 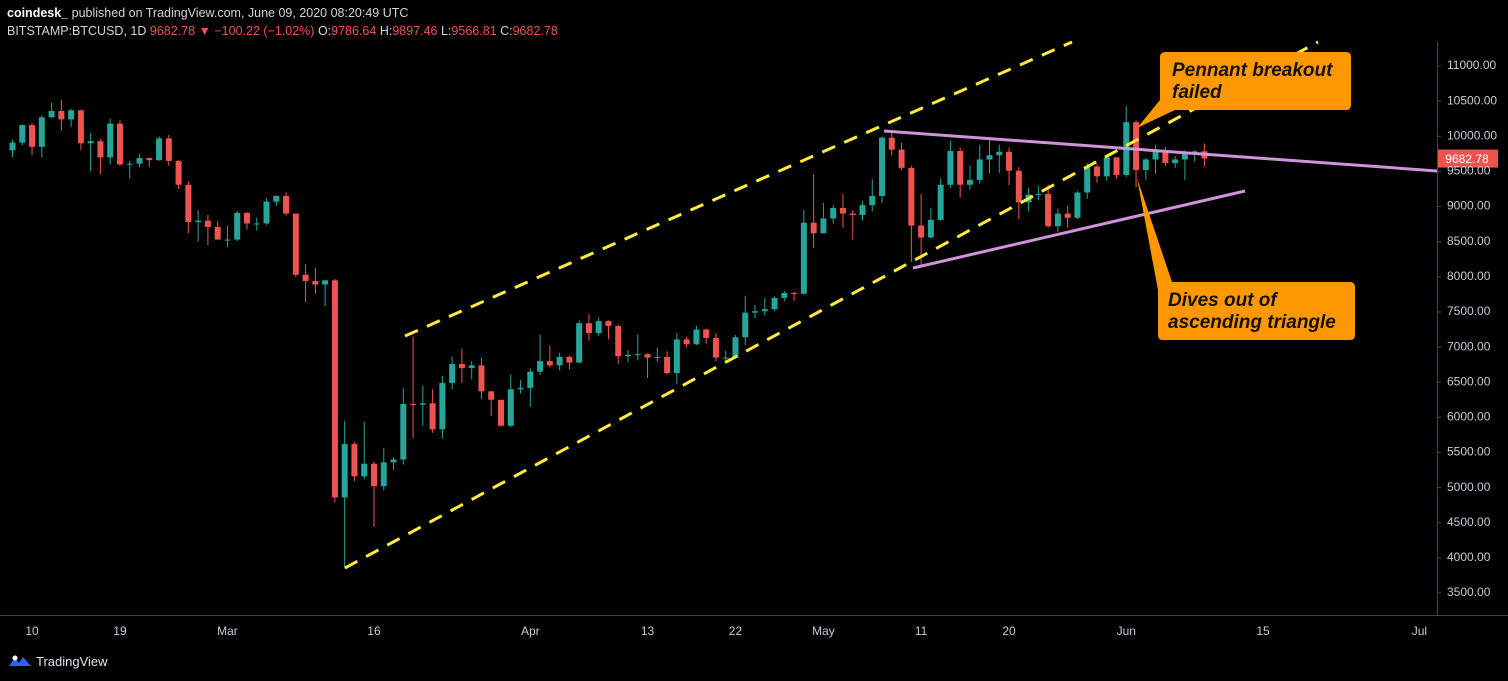 What do you see at coordinates (1223, 300) in the screenshot?
I see `annotation: Dives out of` at bounding box center [1223, 300].